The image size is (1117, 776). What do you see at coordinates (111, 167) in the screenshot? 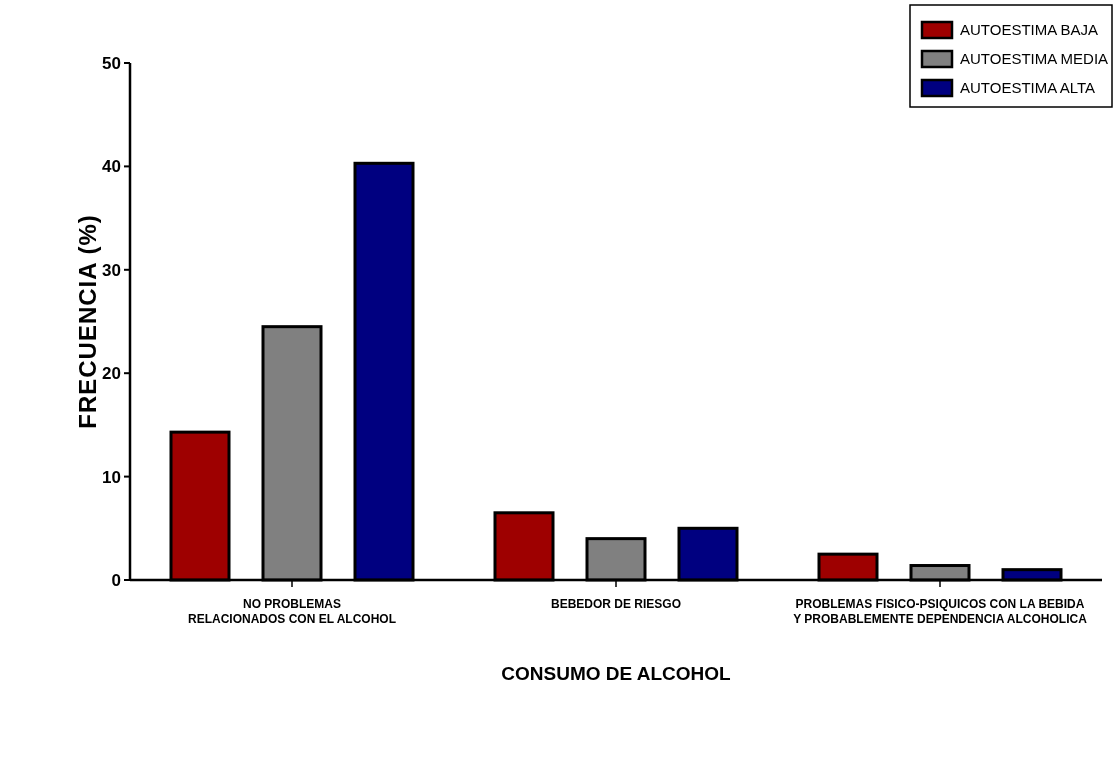
I see `y-tick-label: 40` at bounding box center [111, 167].